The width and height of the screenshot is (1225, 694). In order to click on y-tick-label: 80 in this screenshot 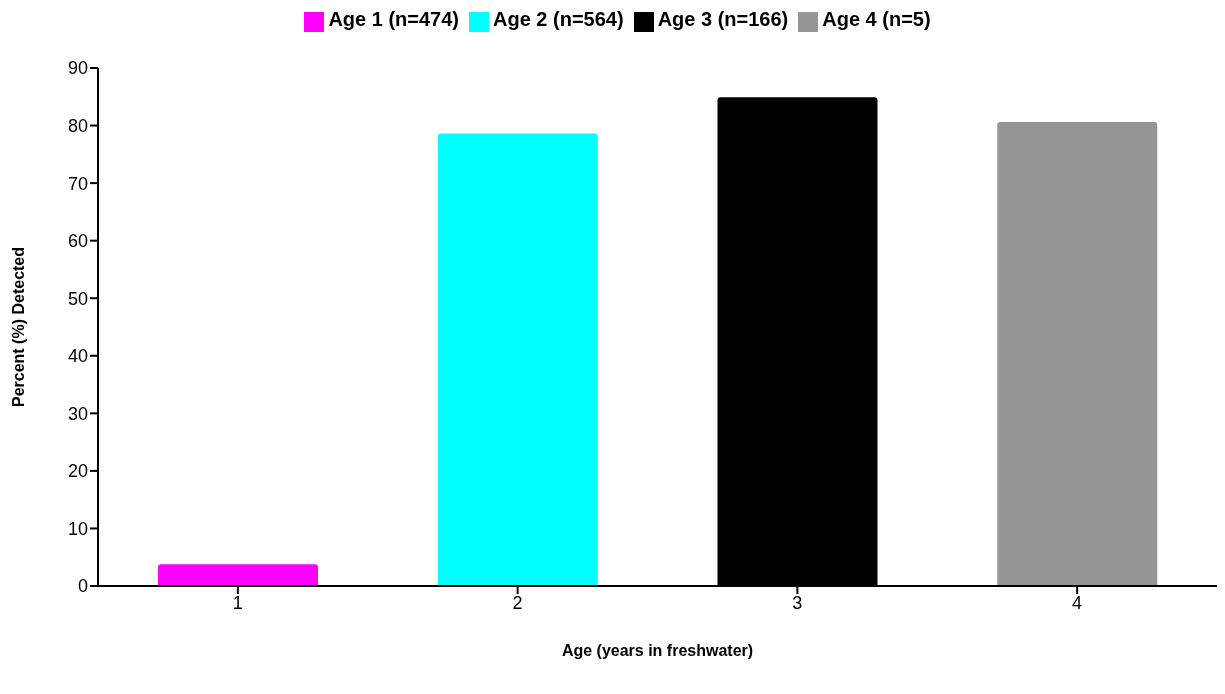, I will do `click(77, 125)`.